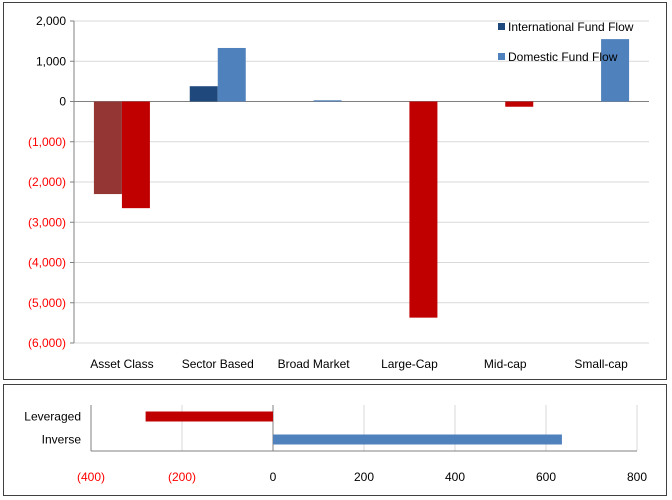 This screenshot has height=500, width=672. Describe the element at coordinates (47, 303) in the screenshot. I see `y-tick-label: (5,000)` at that location.